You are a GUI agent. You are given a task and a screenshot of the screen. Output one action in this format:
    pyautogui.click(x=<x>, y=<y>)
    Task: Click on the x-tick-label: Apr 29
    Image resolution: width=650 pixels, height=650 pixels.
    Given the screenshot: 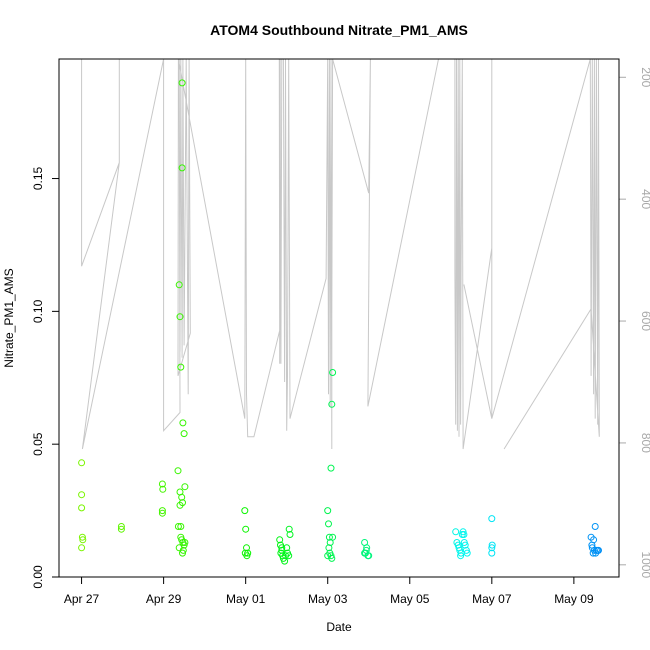 What is the action you would take?
    pyautogui.click(x=164, y=599)
    